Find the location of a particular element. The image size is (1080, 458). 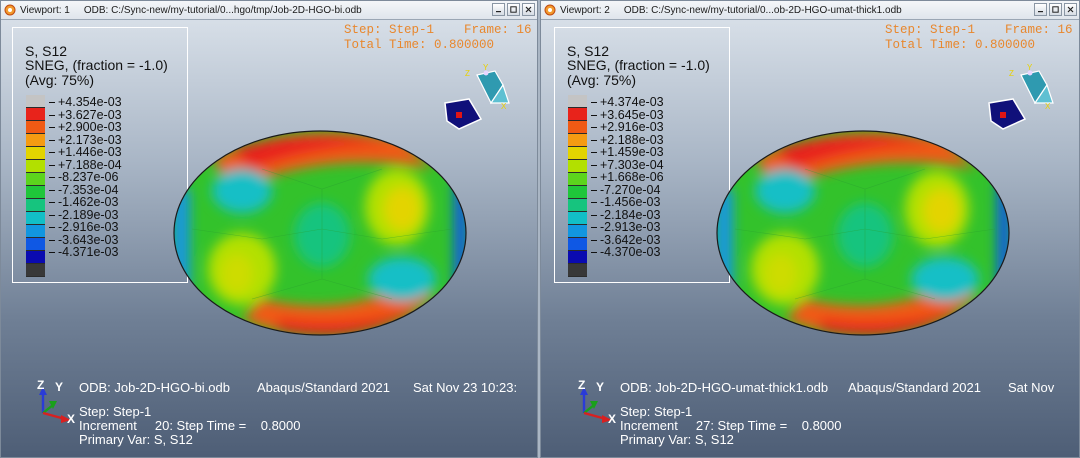

info-increment: Increment 20: Step Time = 0.8000 is located at coordinates (190, 425).